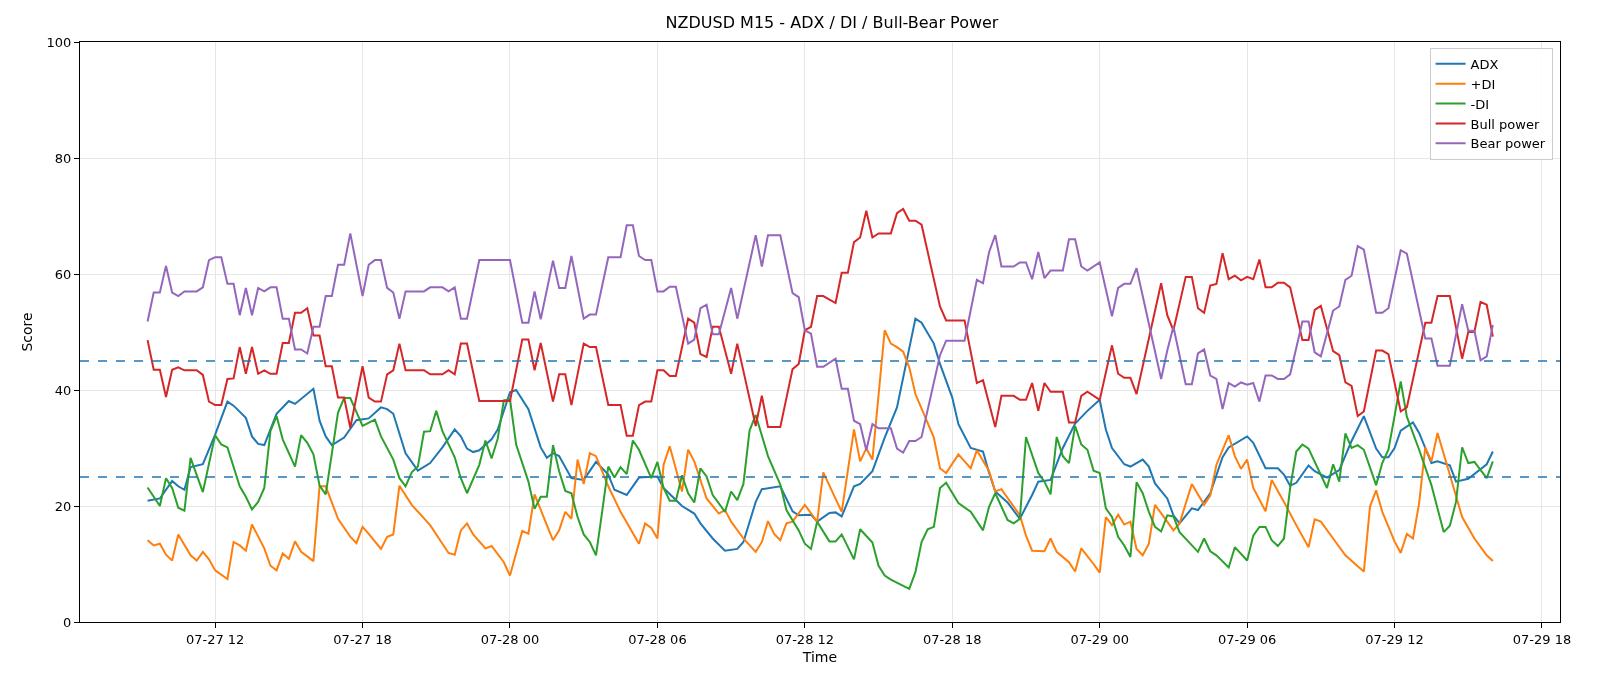  What do you see at coordinates (362, 639) in the screenshot?
I see `x-tick-label: 07-27 18` at bounding box center [362, 639].